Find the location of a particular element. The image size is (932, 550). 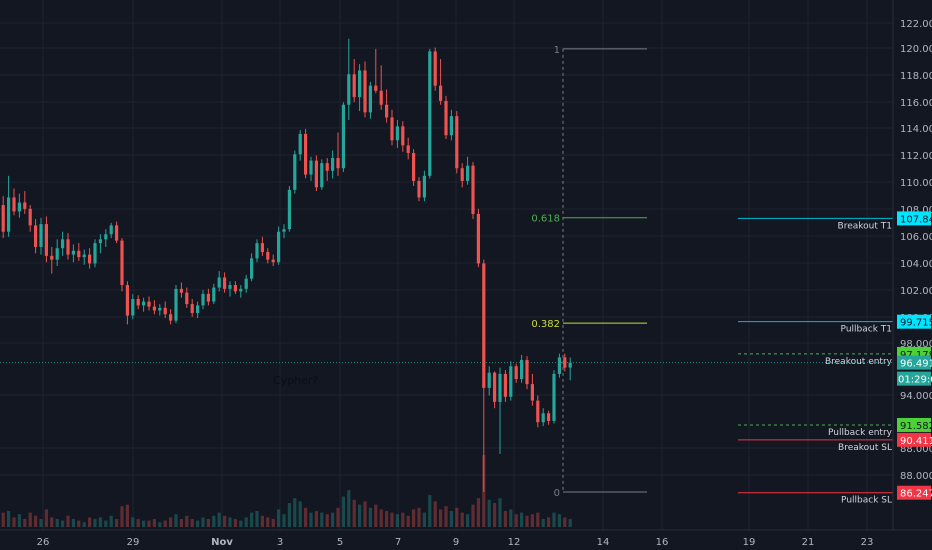

x-tick-label: 26 is located at coordinates (43, 542).